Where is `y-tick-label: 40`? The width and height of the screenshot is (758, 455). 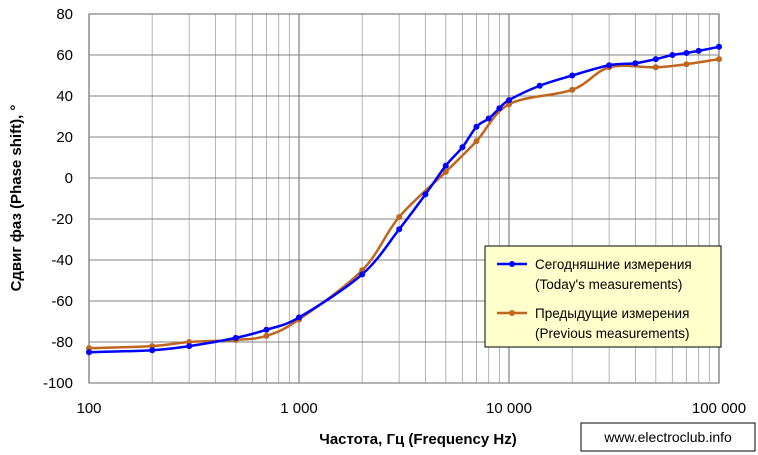
y-tick-label: 40 is located at coordinates (64, 96).